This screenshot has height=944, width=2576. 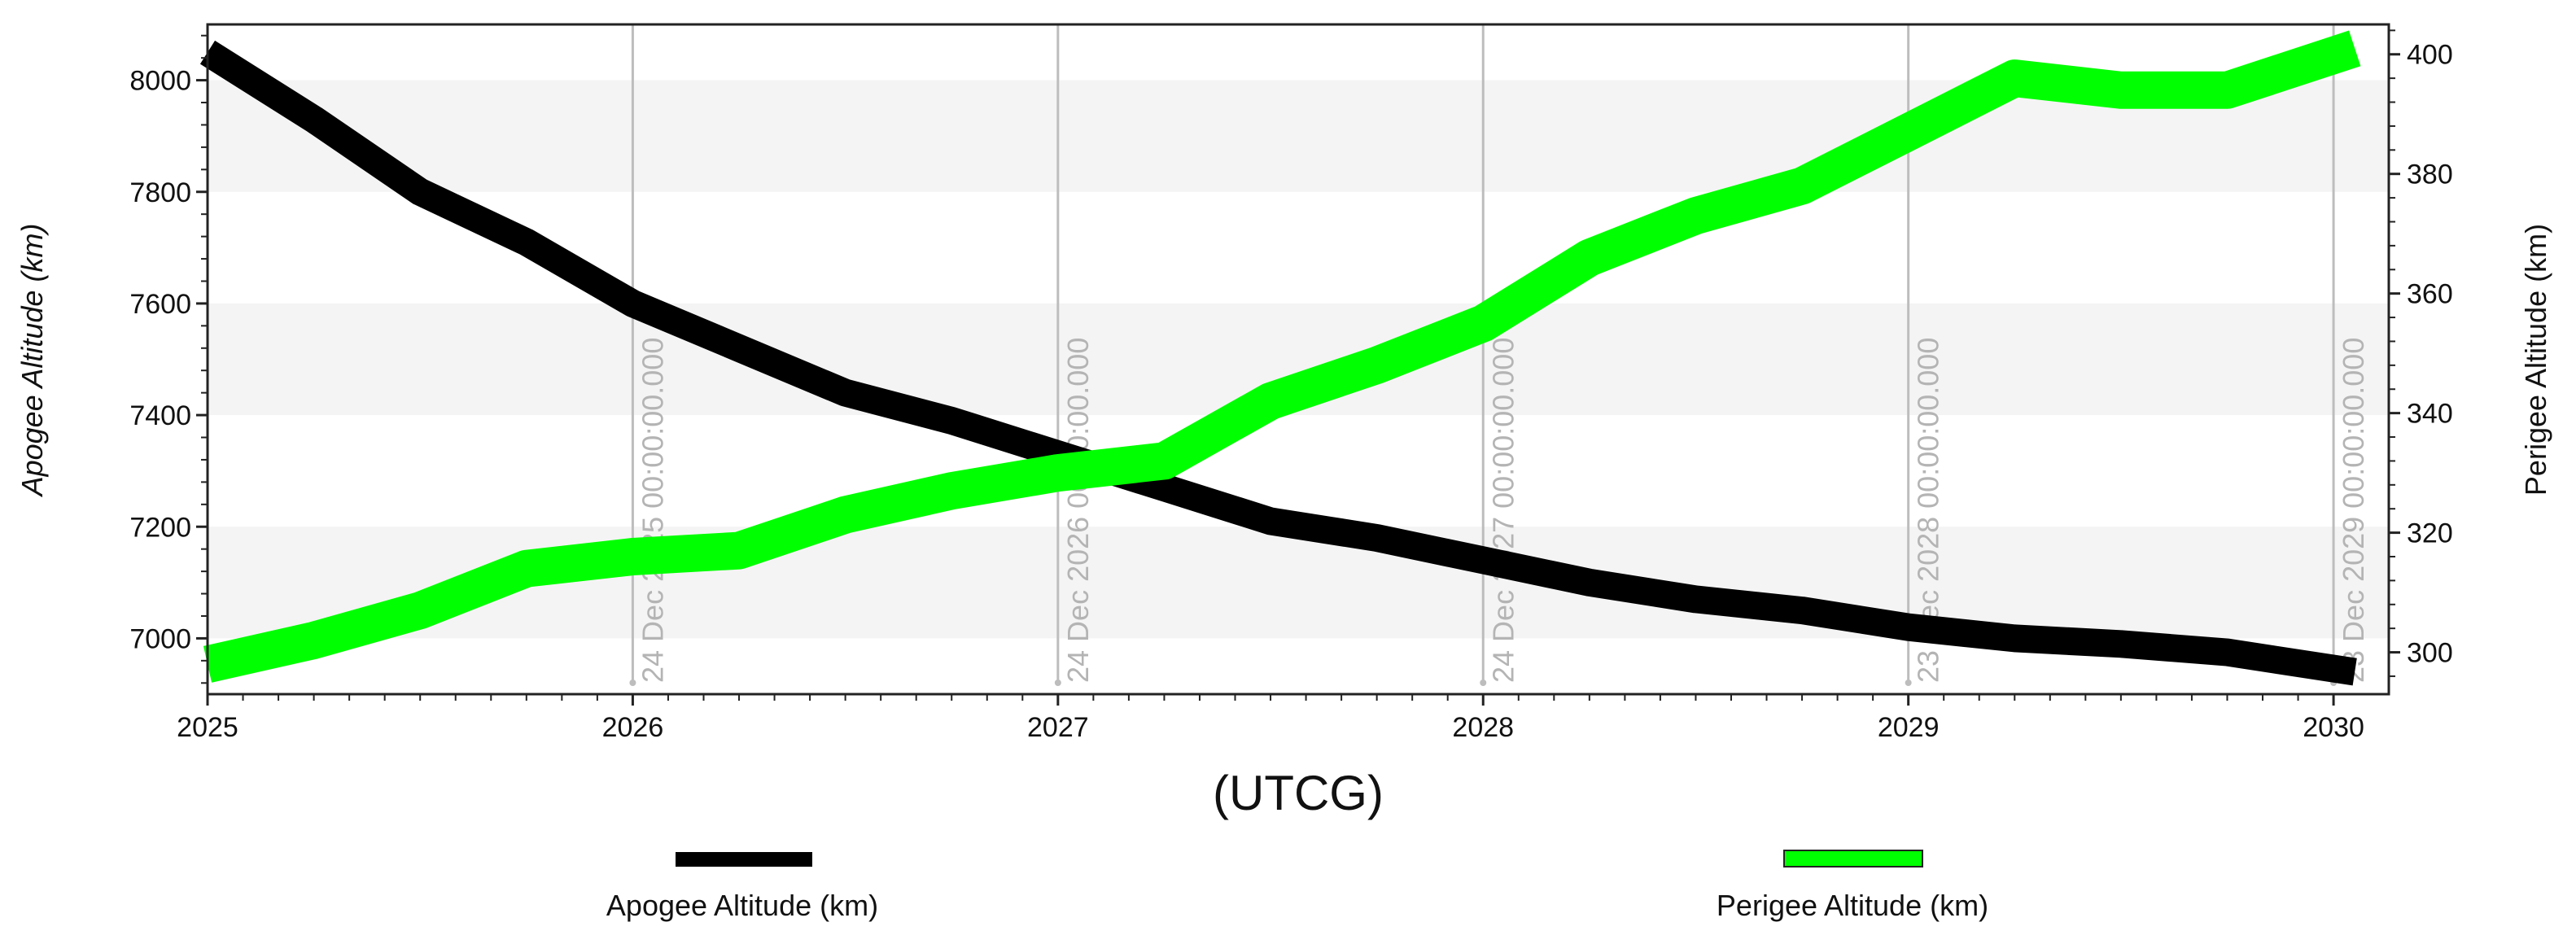 I want to click on right-tick-label: 300, so click(x=2430, y=653).